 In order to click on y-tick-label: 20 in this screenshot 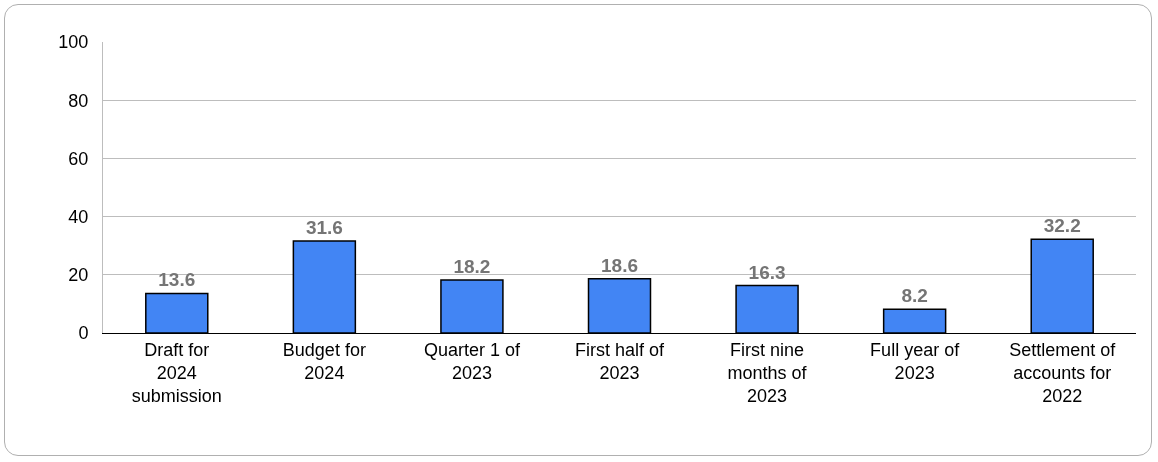, I will do `click(78, 275)`.